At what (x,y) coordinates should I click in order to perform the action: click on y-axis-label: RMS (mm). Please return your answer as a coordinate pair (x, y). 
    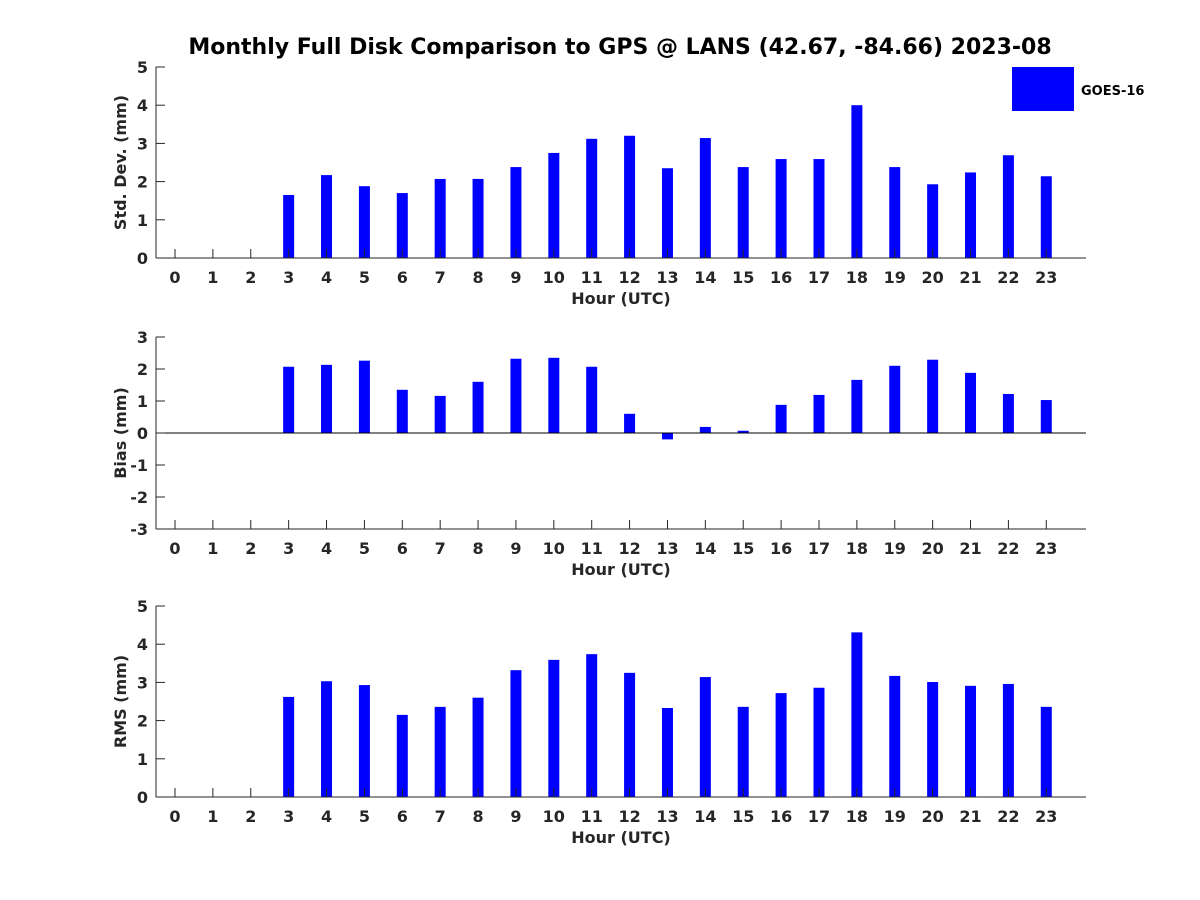
    Looking at the image, I should click on (120, 701).